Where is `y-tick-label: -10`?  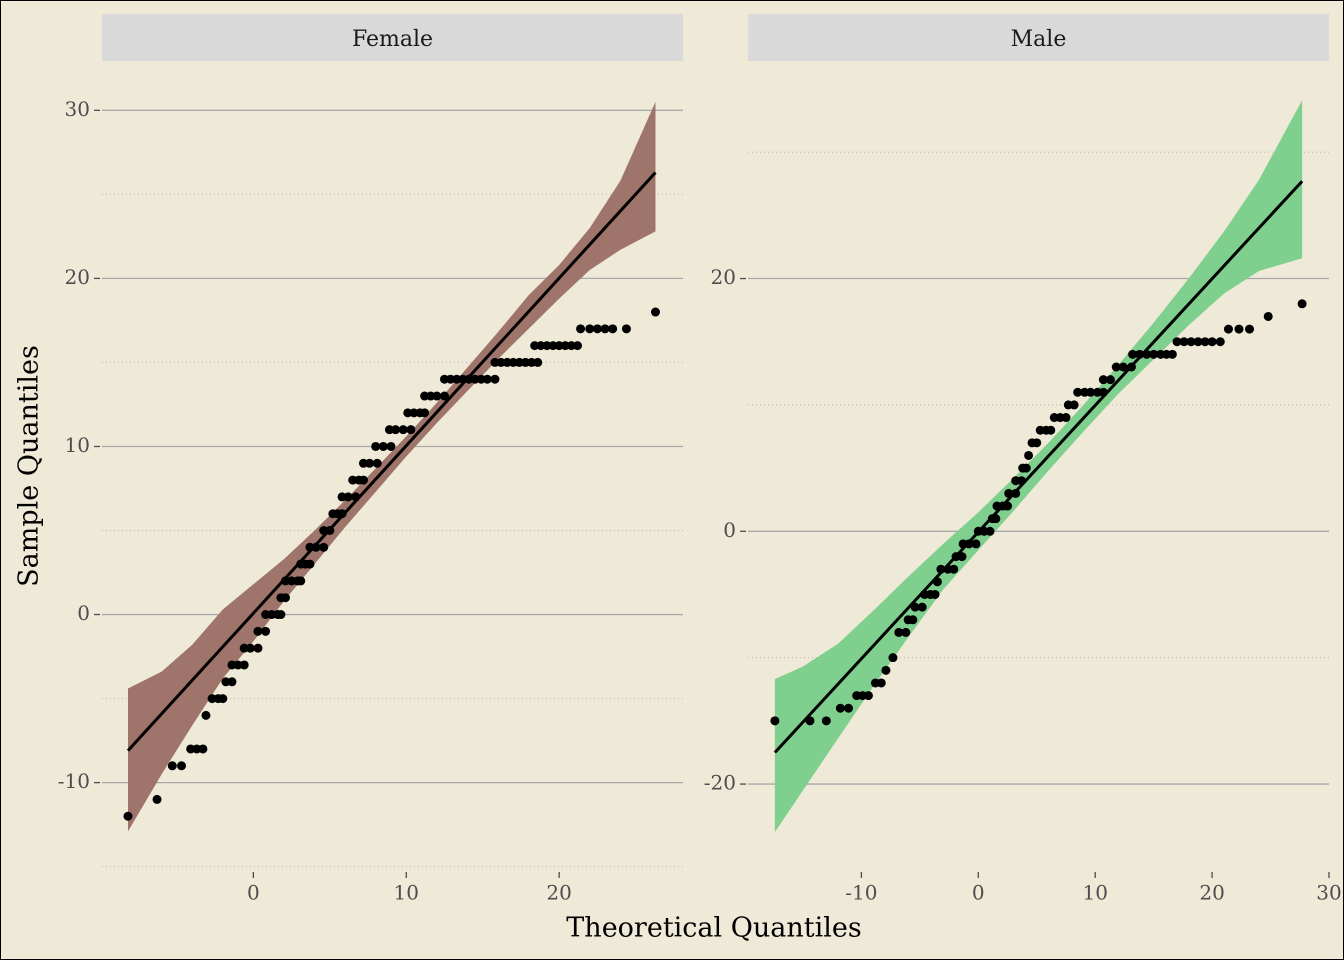
y-tick-label: -10 is located at coordinates (74, 781).